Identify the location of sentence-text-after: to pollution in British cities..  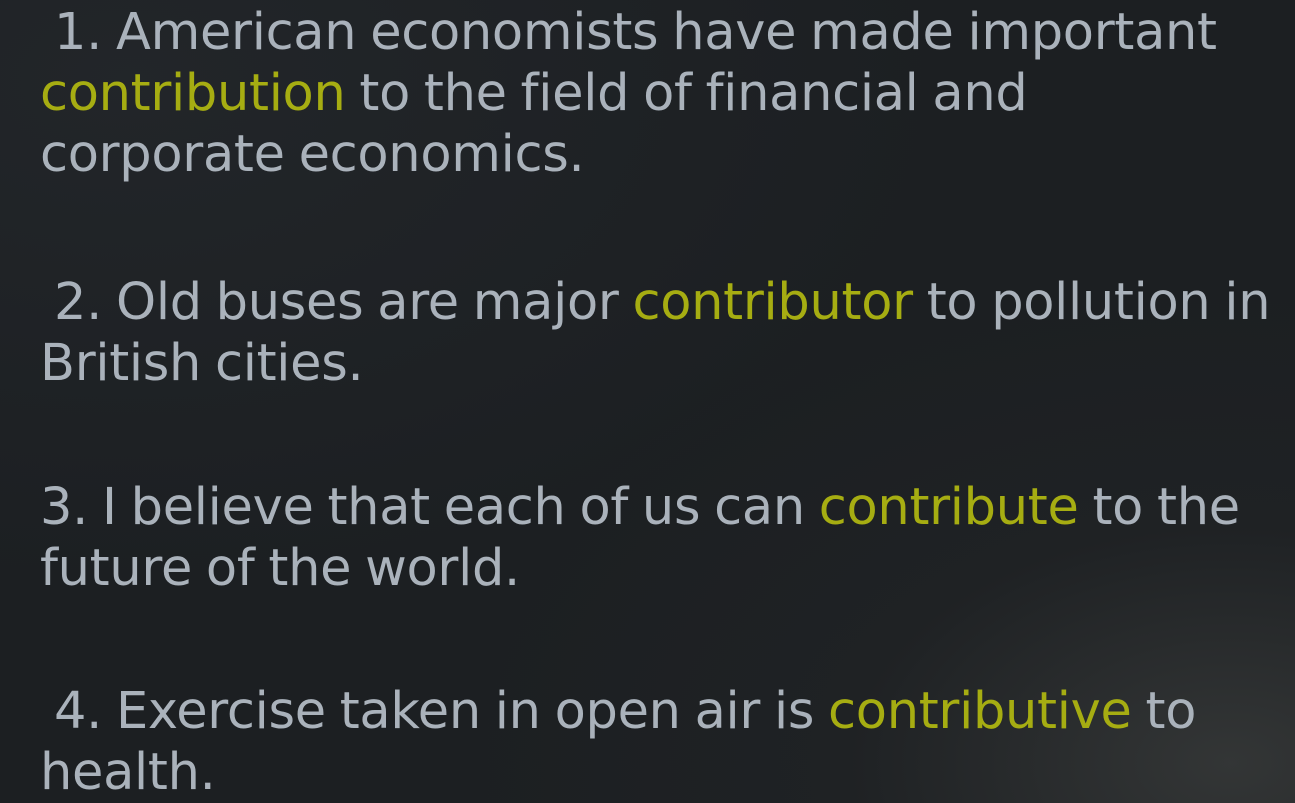
(655, 333).